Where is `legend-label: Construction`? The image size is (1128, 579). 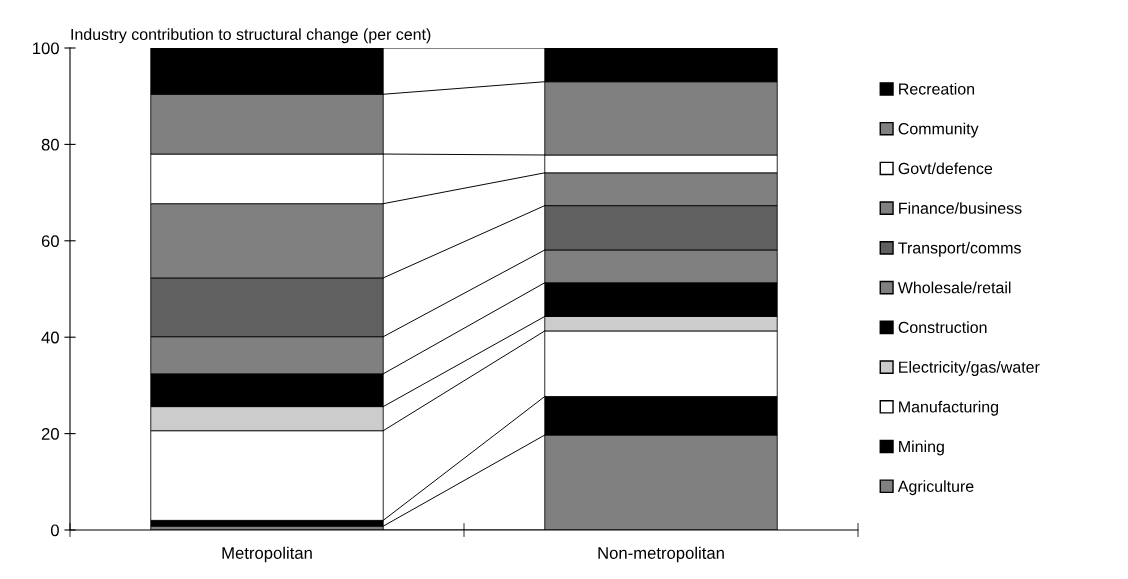
legend-label: Construction is located at coordinates (942, 327).